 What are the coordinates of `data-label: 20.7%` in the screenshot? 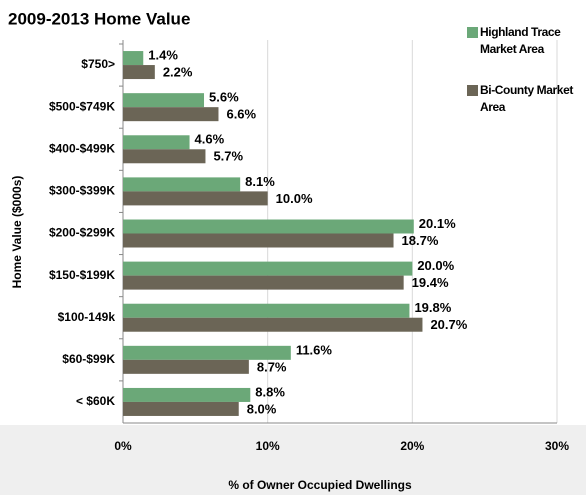 It's located at (448, 324).